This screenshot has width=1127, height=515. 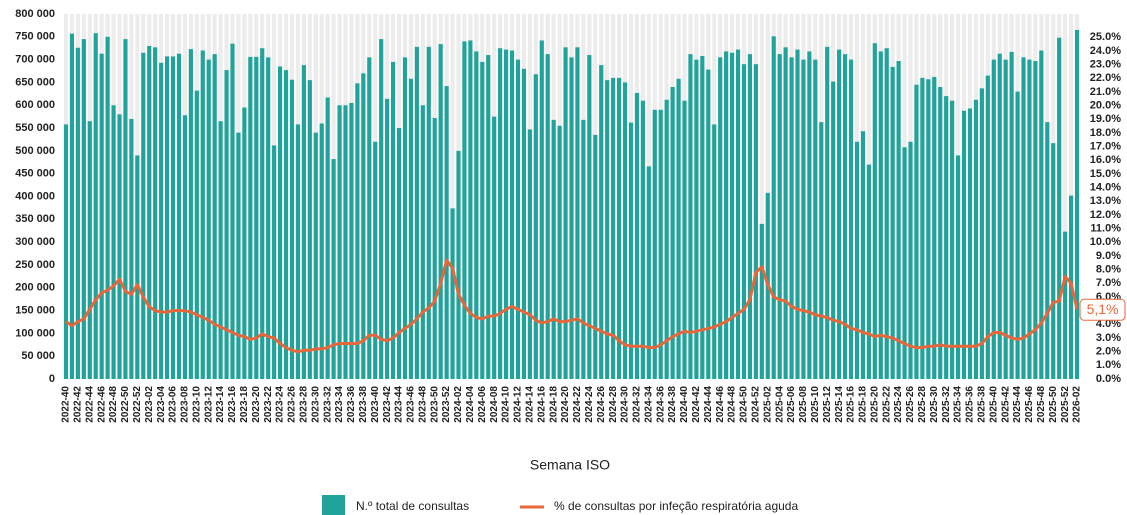 I want to click on x-tick-label: 2023-36, so click(x=351, y=404).